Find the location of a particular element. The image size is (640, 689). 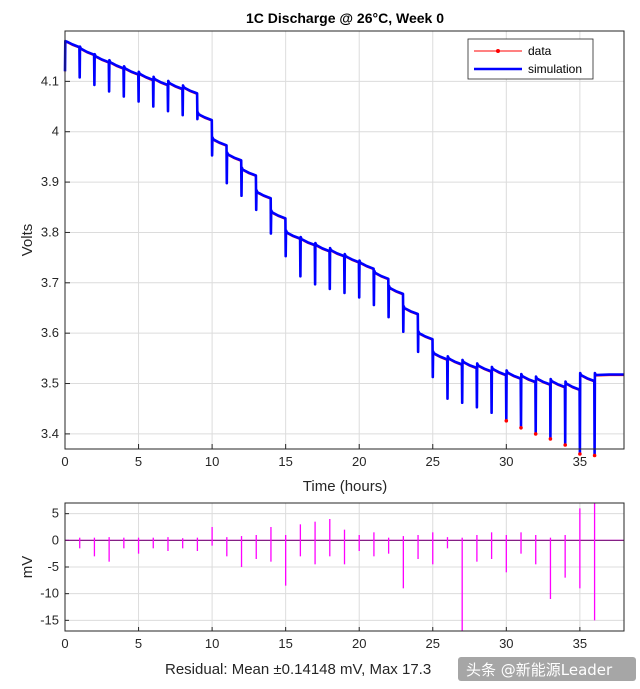

residual-x-tick-0: 0 is located at coordinates (64, 643).